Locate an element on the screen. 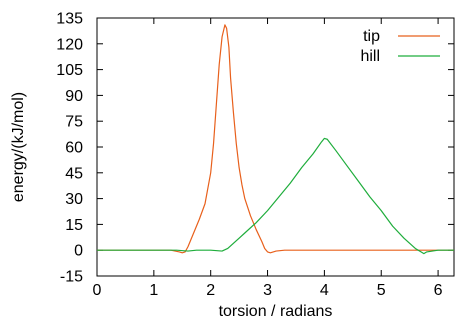  y-tick-label: 120 is located at coordinates (69, 44).